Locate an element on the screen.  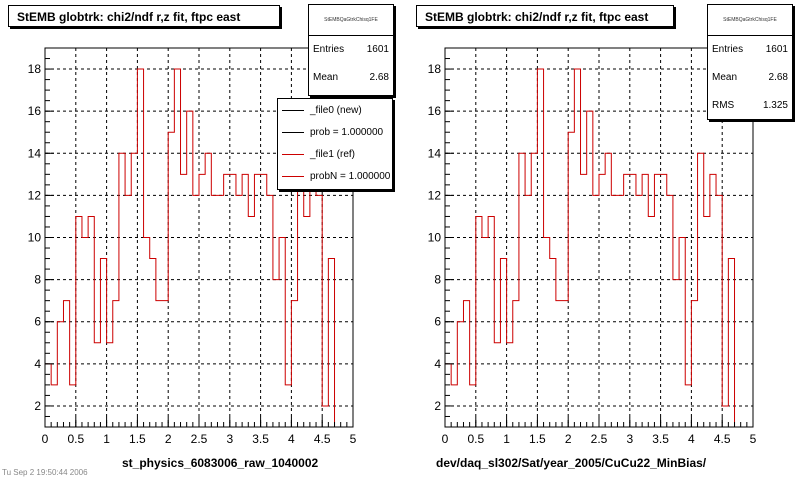
legend-label: prob = 1.000000 is located at coordinates (347, 132).